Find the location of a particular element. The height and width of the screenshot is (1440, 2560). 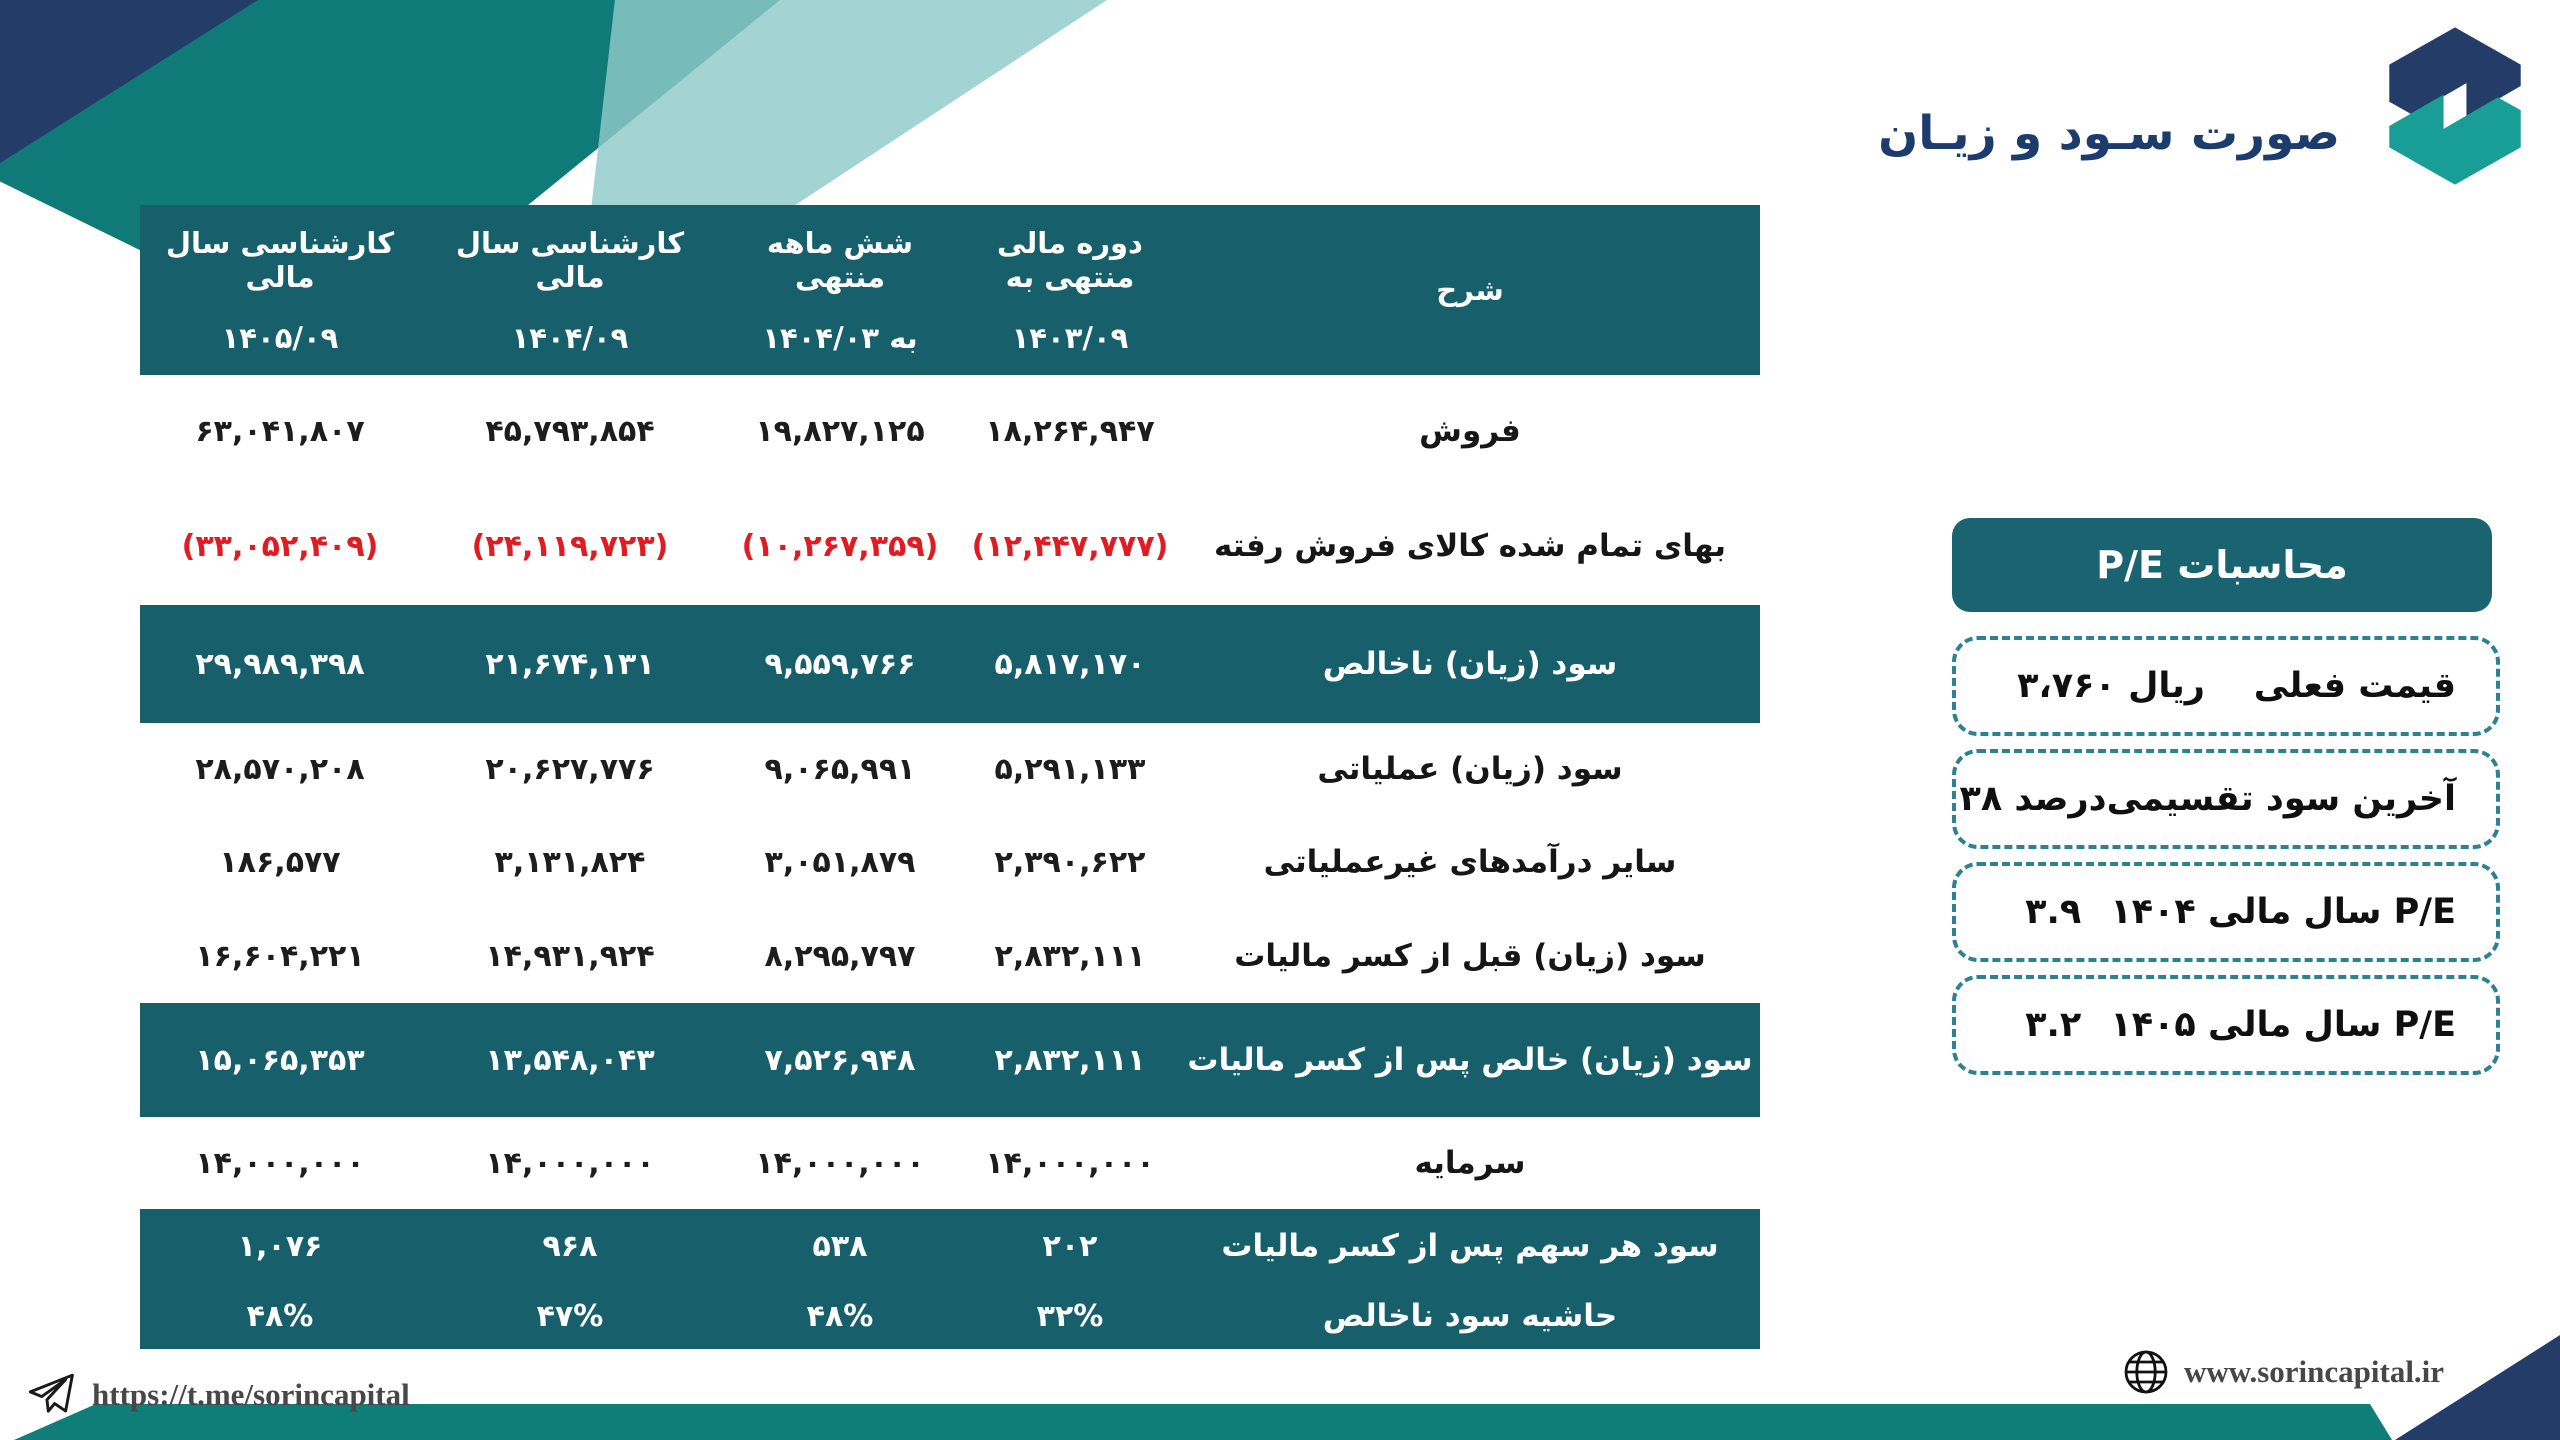

table-row: حاشیه سود ناخالص ۳۲% ۴۸% ۴۷% ۴۸% is located at coordinates (950, 1316).